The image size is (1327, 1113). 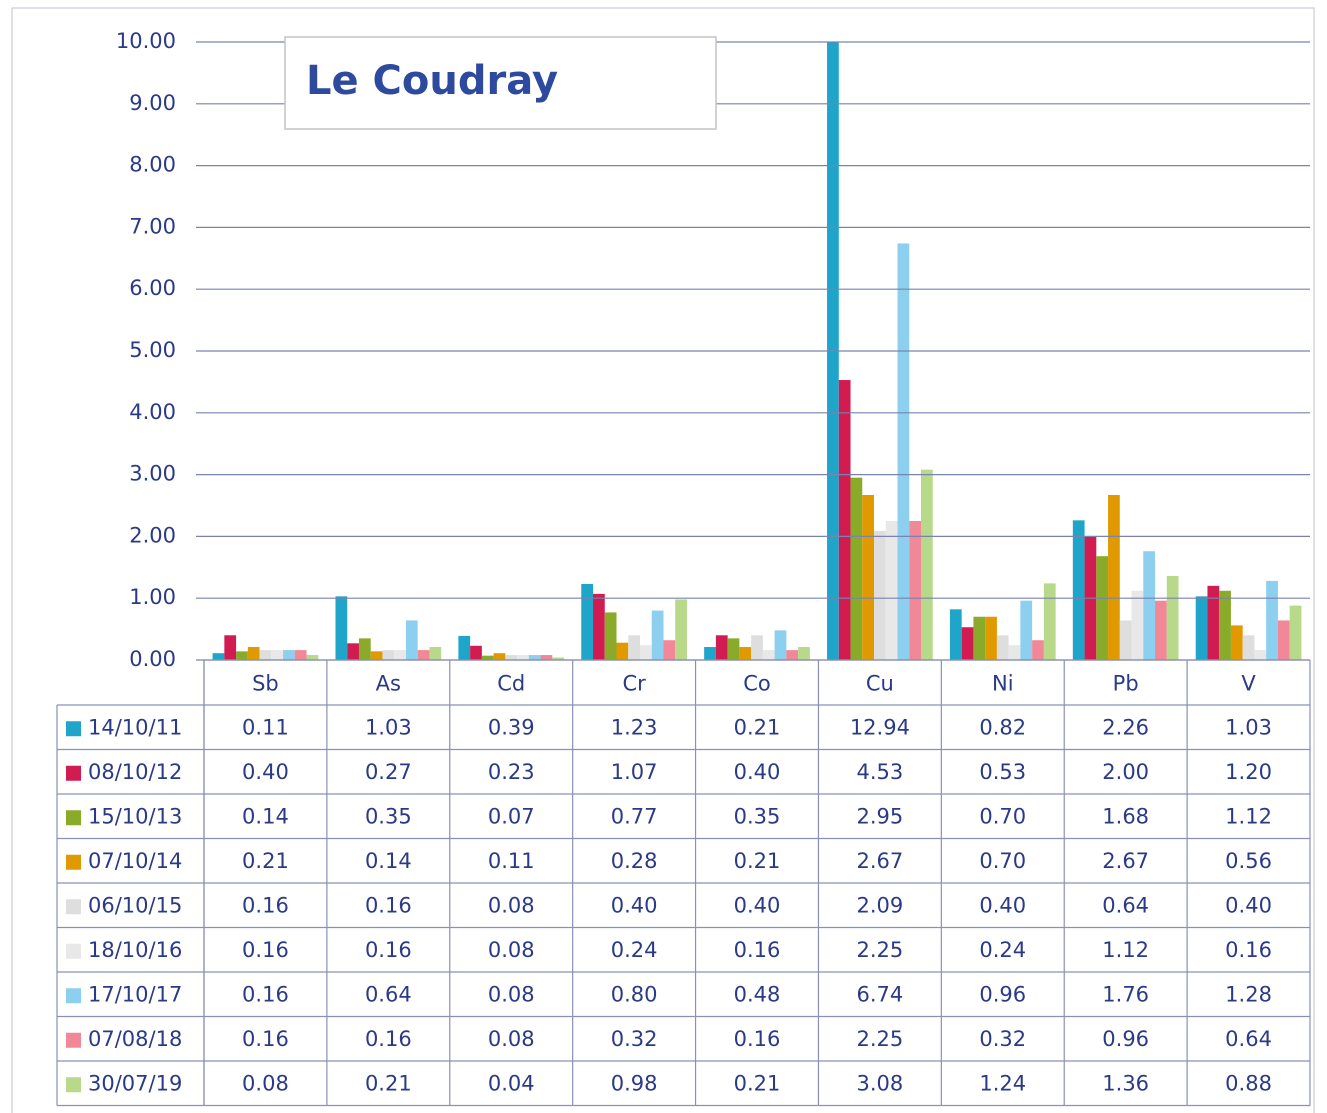 I want to click on table-cell: 0.24, so click(x=1002, y=950).